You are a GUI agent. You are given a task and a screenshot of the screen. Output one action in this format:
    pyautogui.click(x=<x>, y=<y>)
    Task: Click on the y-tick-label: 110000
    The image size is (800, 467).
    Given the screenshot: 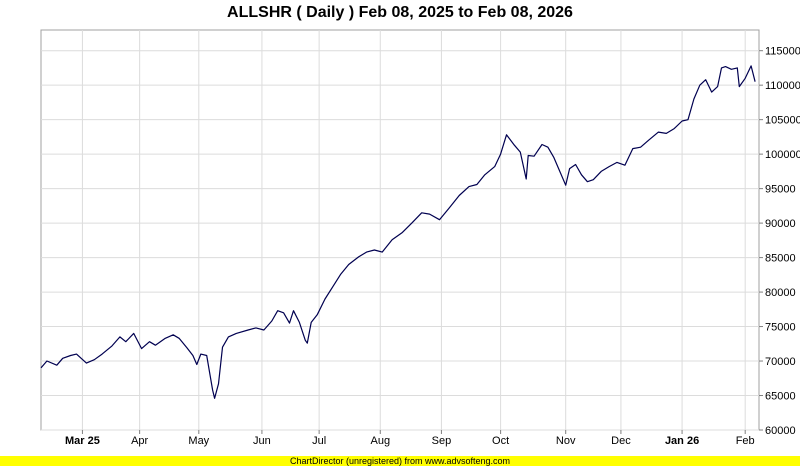 What is the action you would take?
    pyautogui.click(x=782, y=86)
    